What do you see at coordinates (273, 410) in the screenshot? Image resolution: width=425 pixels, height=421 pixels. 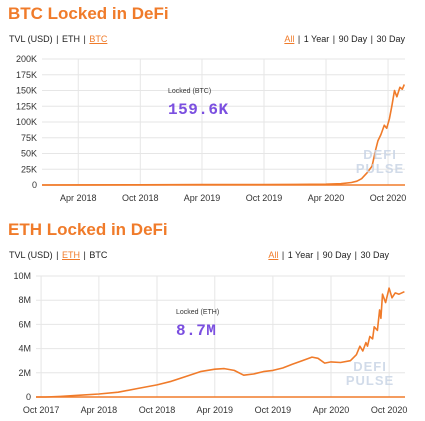 I see `eth-x-tick-label: Oct 2019` at bounding box center [273, 410].